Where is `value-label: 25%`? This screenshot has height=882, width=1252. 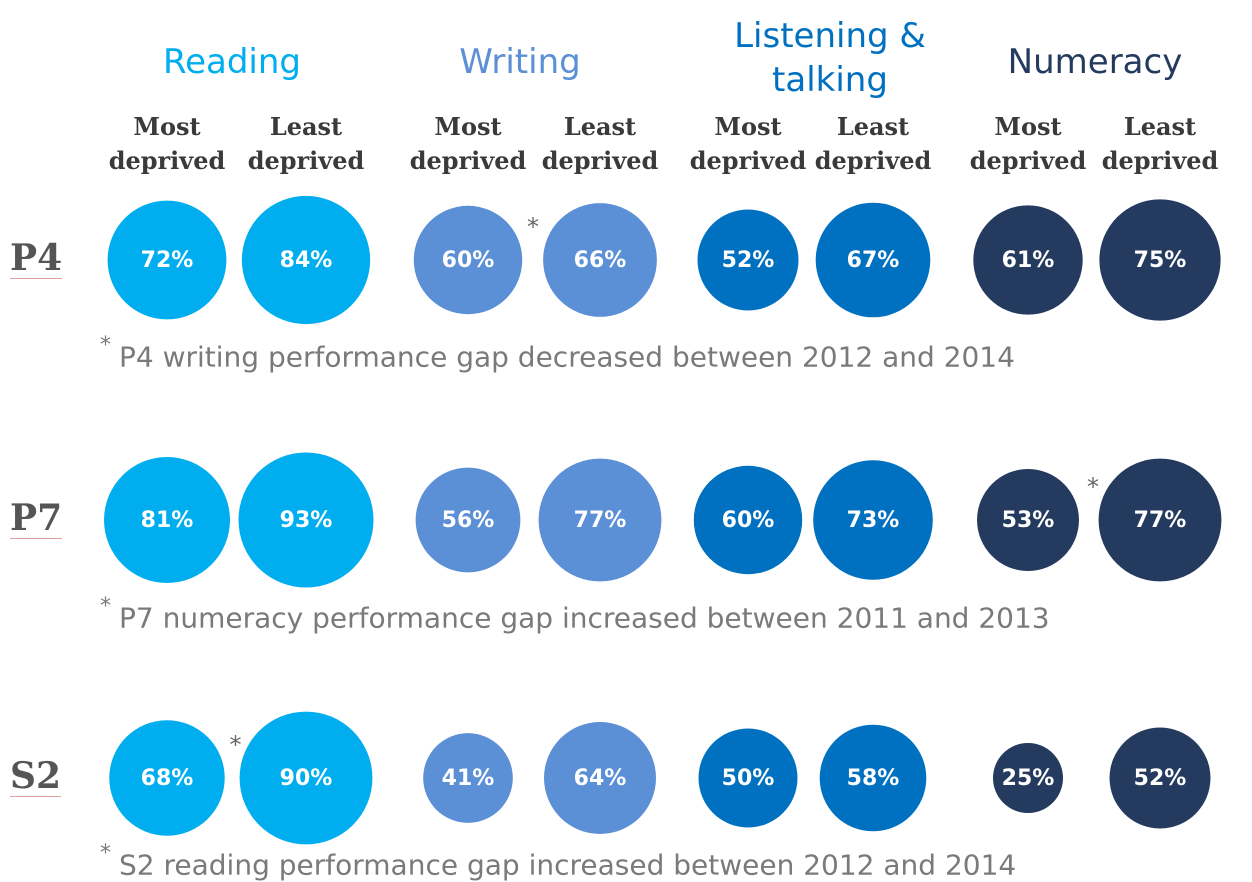
value-label: 25% is located at coordinates (1028, 778).